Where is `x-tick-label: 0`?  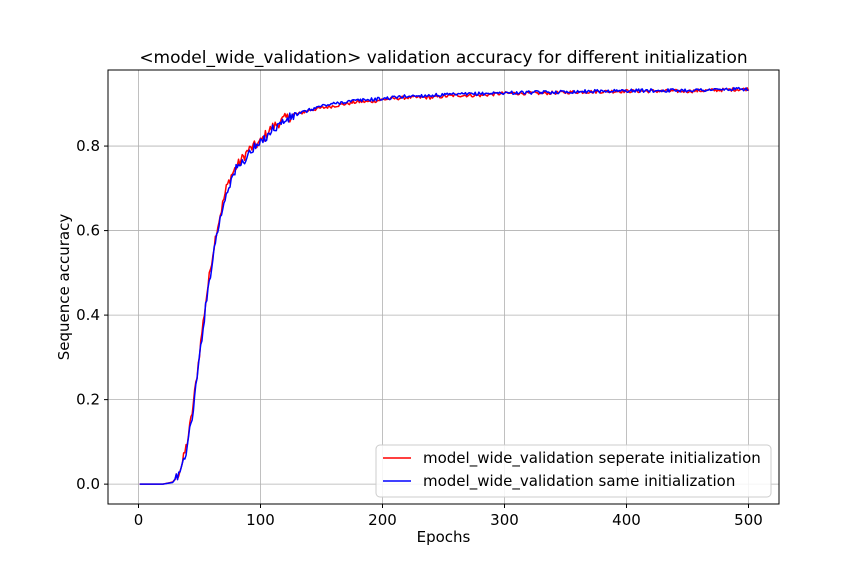 x-tick-label: 0 is located at coordinates (139, 520).